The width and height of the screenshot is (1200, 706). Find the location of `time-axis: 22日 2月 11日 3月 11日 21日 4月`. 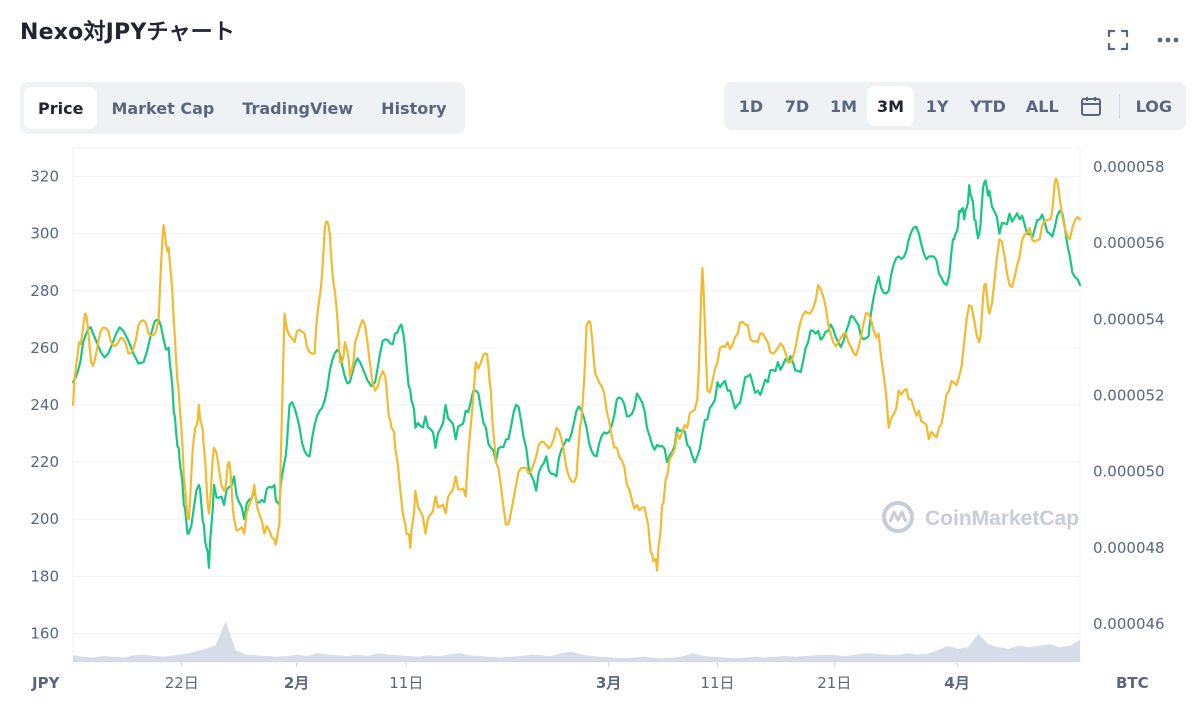

time-axis: 22日 2月 11日 3月 11日 21日 4月 is located at coordinates (567, 677).